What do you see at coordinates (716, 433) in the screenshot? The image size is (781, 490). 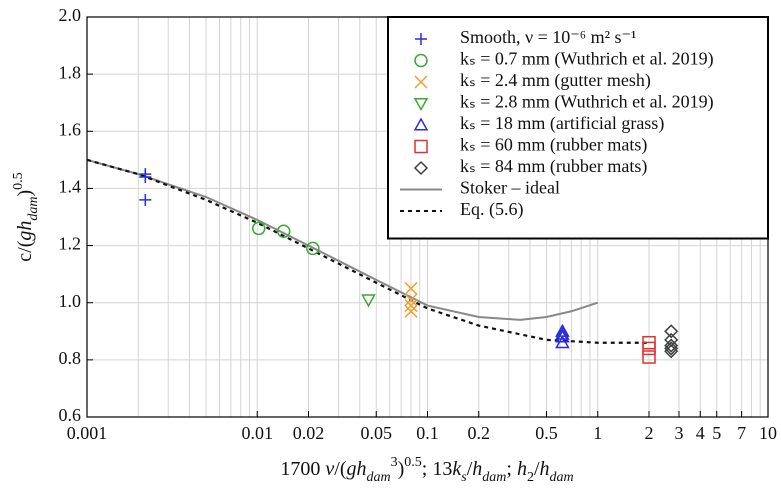 I see `x-tick-label: 5` at bounding box center [716, 433].